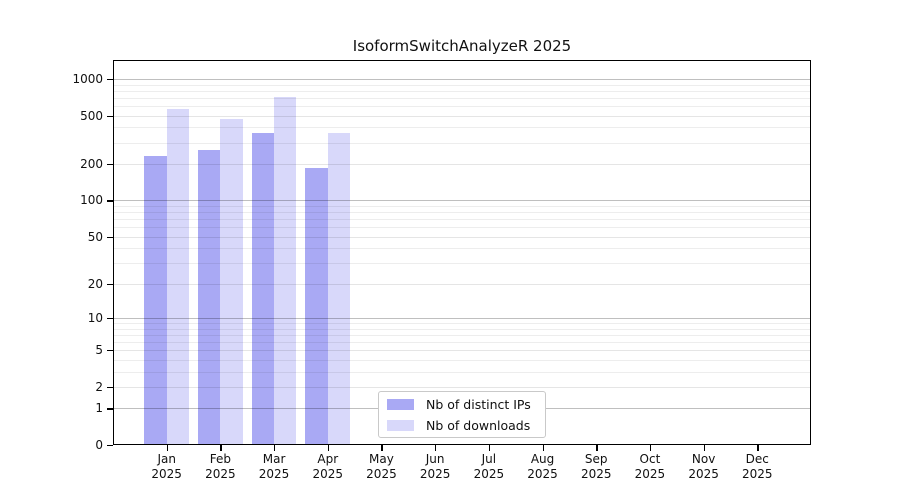 The width and height of the screenshot is (900, 500). I want to click on x-tick-year-nov: 2025, so click(703, 474).